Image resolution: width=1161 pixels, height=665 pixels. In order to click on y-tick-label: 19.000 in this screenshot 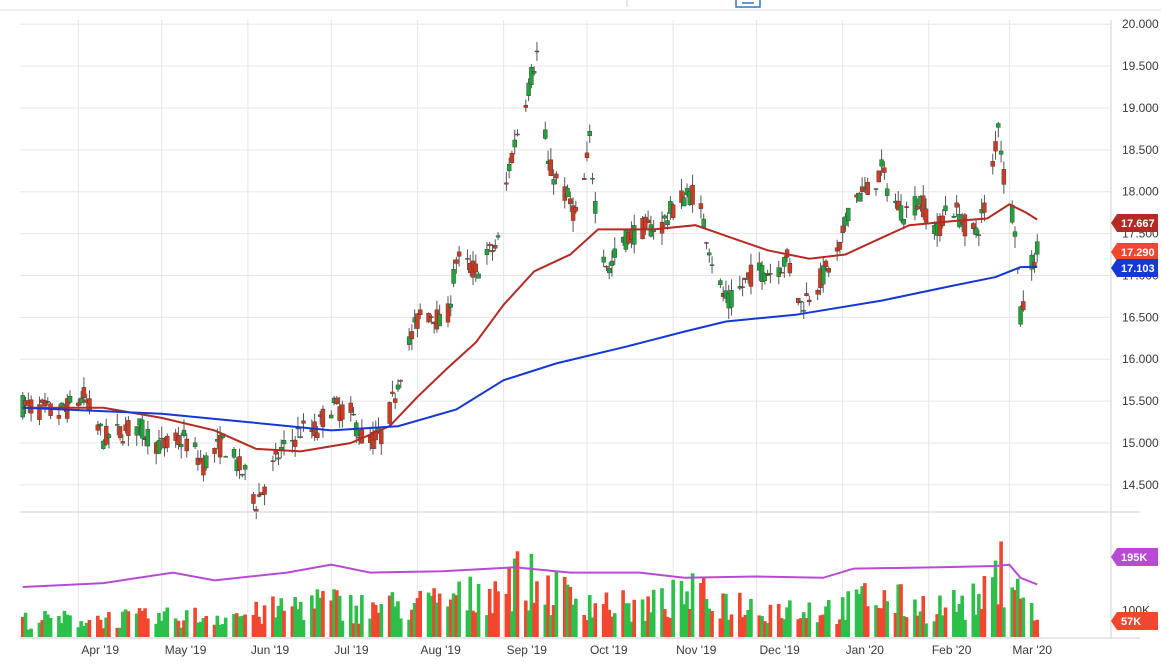, I will do `click(1140, 108)`.